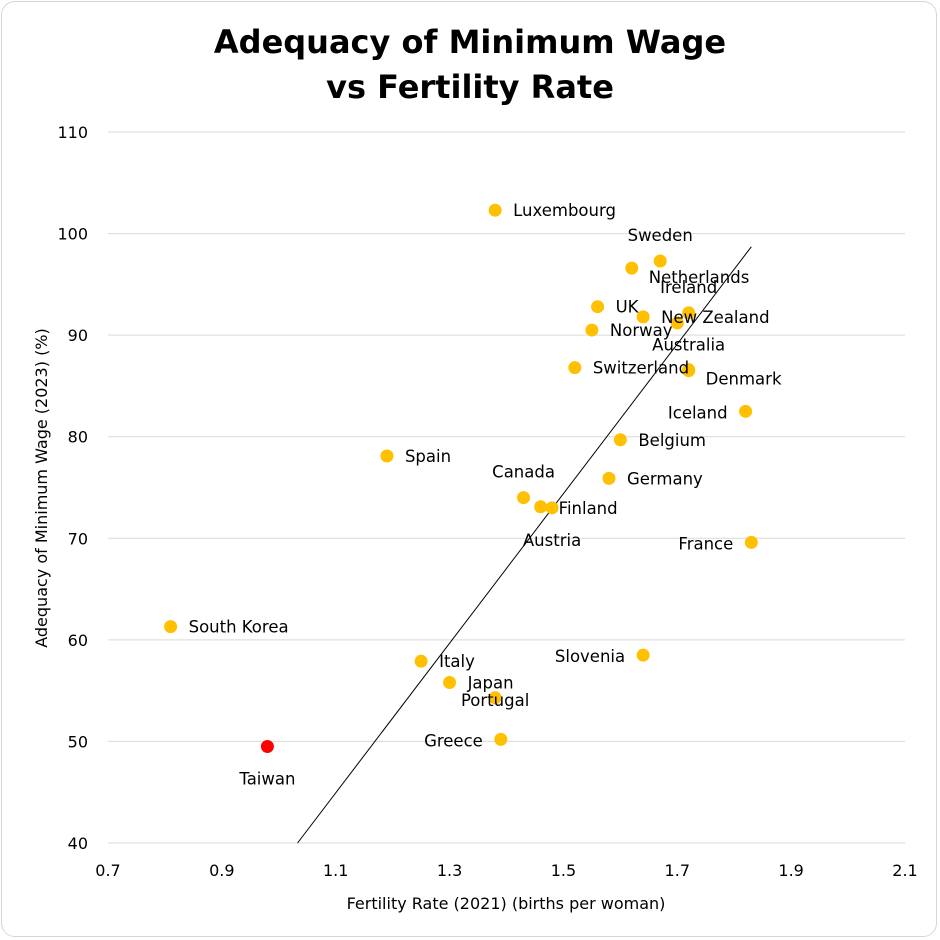 This screenshot has width=940, height=940. Describe the element at coordinates (672, 440) in the screenshot. I see `point-label: Belgium` at that location.